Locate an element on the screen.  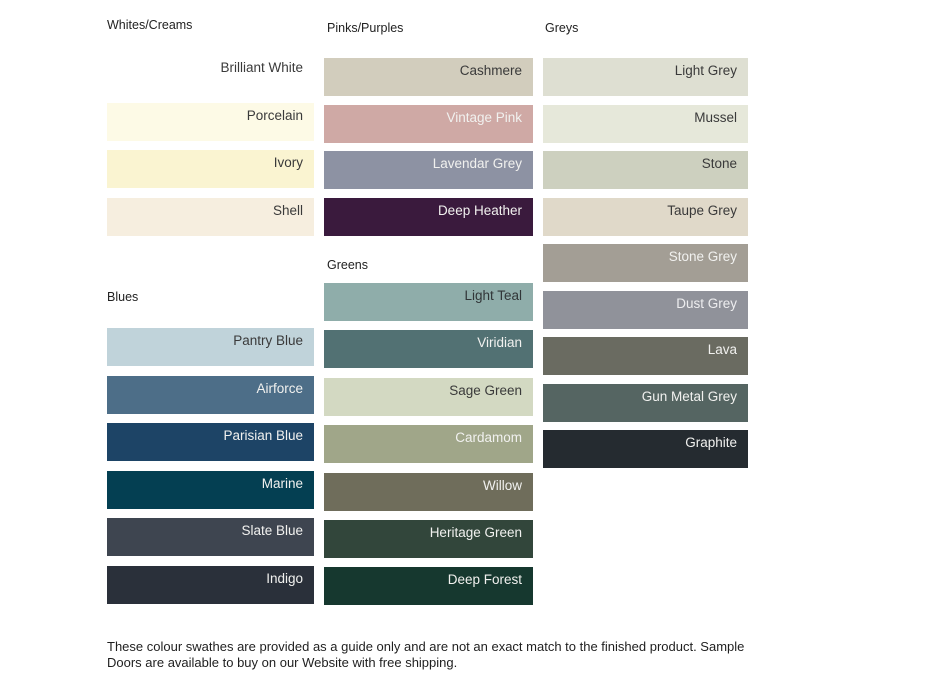
swatch-label: Viridian is located at coordinates (499, 343).